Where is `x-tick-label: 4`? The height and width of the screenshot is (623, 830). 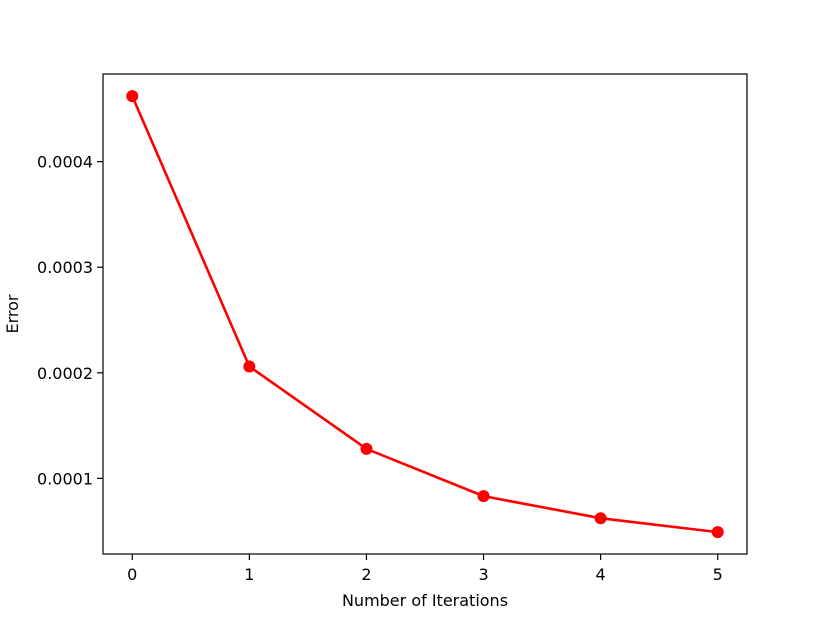
x-tick-label: 4 is located at coordinates (601, 574).